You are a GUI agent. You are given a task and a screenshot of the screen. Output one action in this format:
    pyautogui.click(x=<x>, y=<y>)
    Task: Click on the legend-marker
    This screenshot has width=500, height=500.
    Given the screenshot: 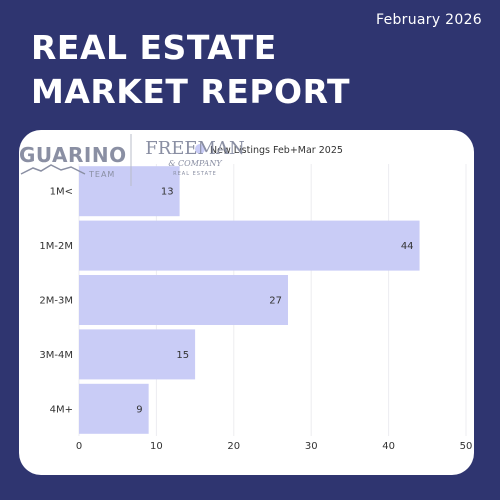 What is the action you would take?
    pyautogui.click(x=200, y=149)
    